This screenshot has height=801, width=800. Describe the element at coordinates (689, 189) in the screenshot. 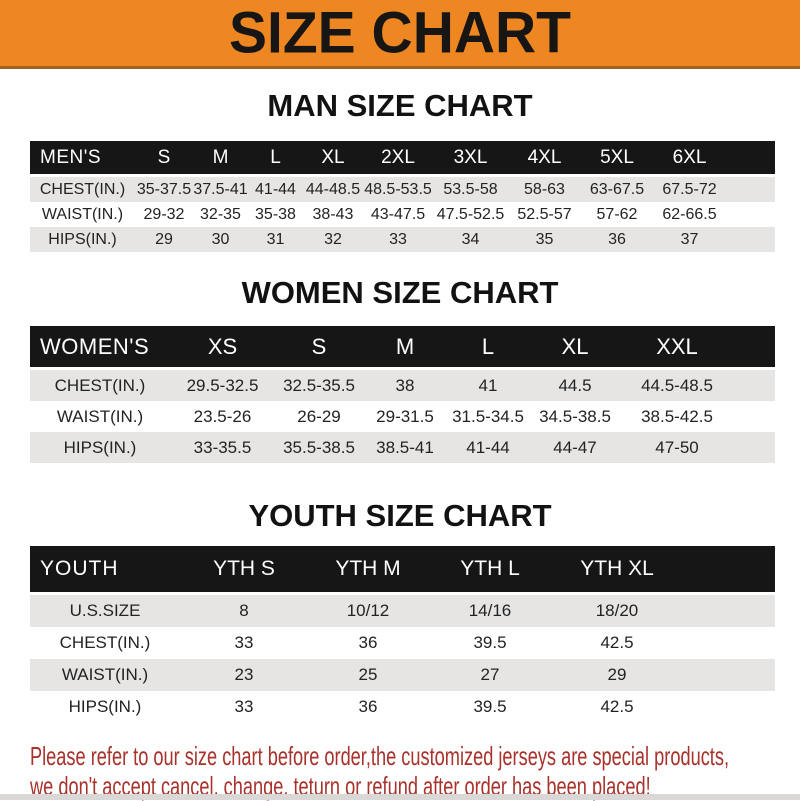

I see `cell: 67.5-72` at that location.